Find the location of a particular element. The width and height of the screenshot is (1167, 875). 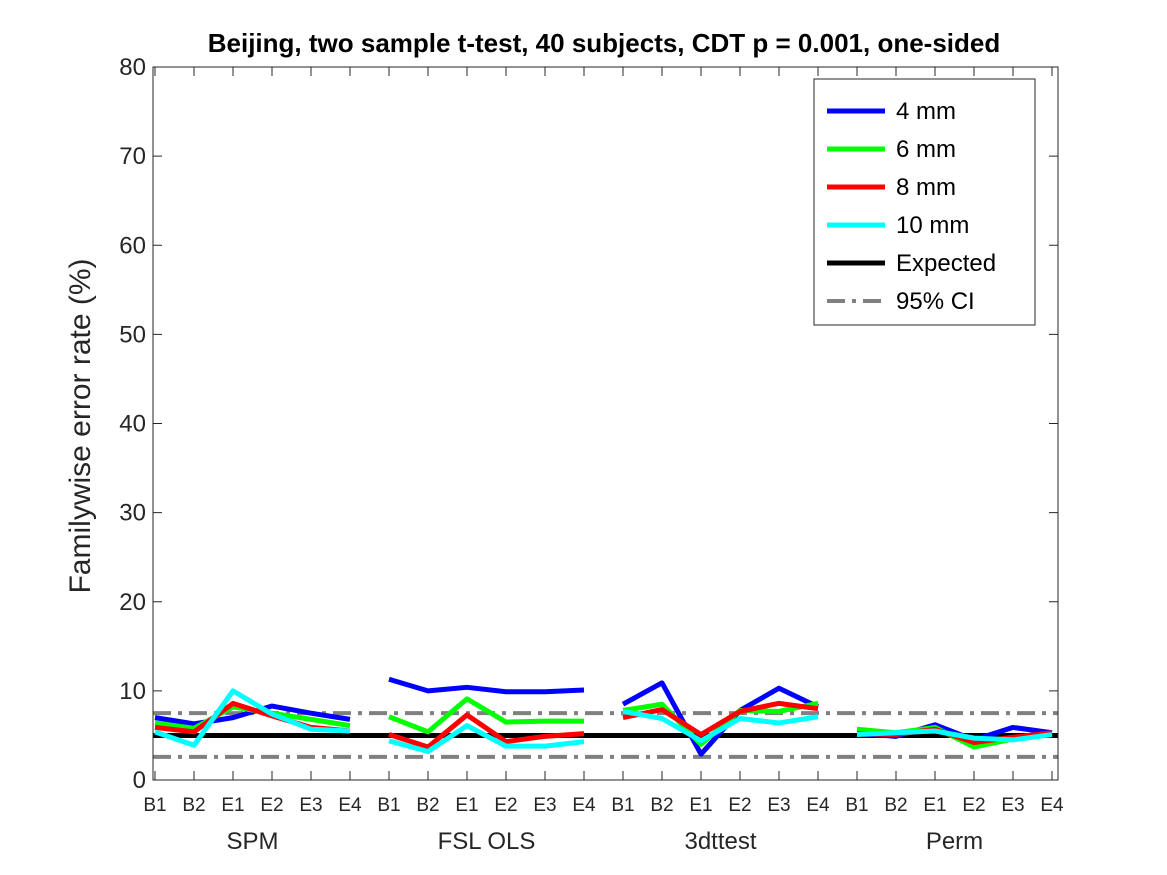

data-series is located at coordinates (603, 716).